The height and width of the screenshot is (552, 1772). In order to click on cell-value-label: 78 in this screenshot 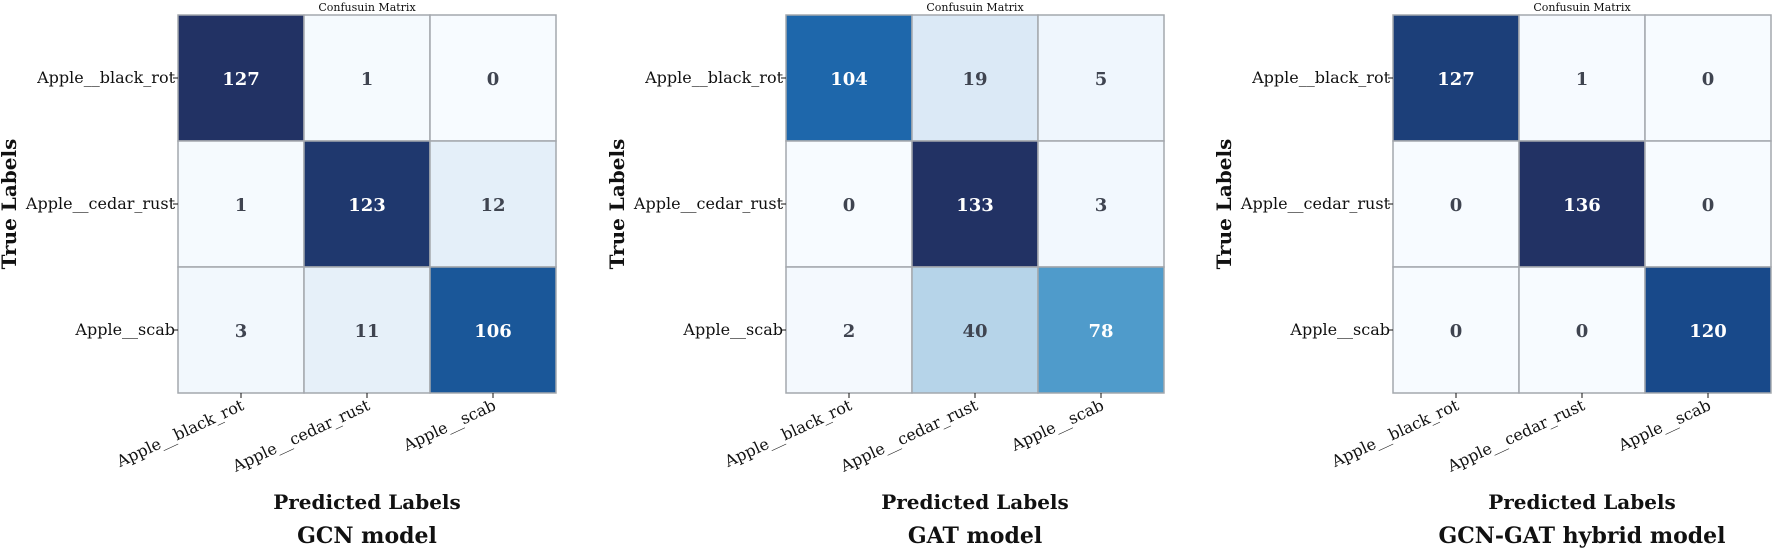, I will do `click(1100, 331)`.